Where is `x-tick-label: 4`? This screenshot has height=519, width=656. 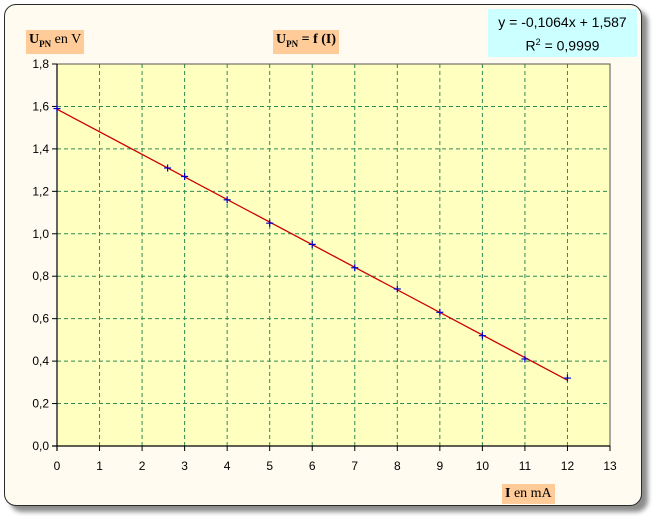 x-tick-label: 4 is located at coordinates (227, 466).